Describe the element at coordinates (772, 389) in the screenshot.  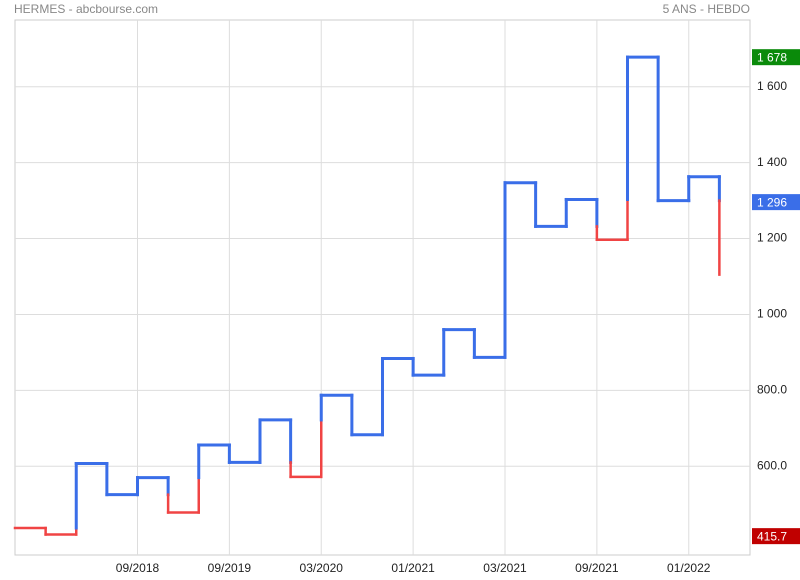
I see `y-tick-label: 800.0` at that location.